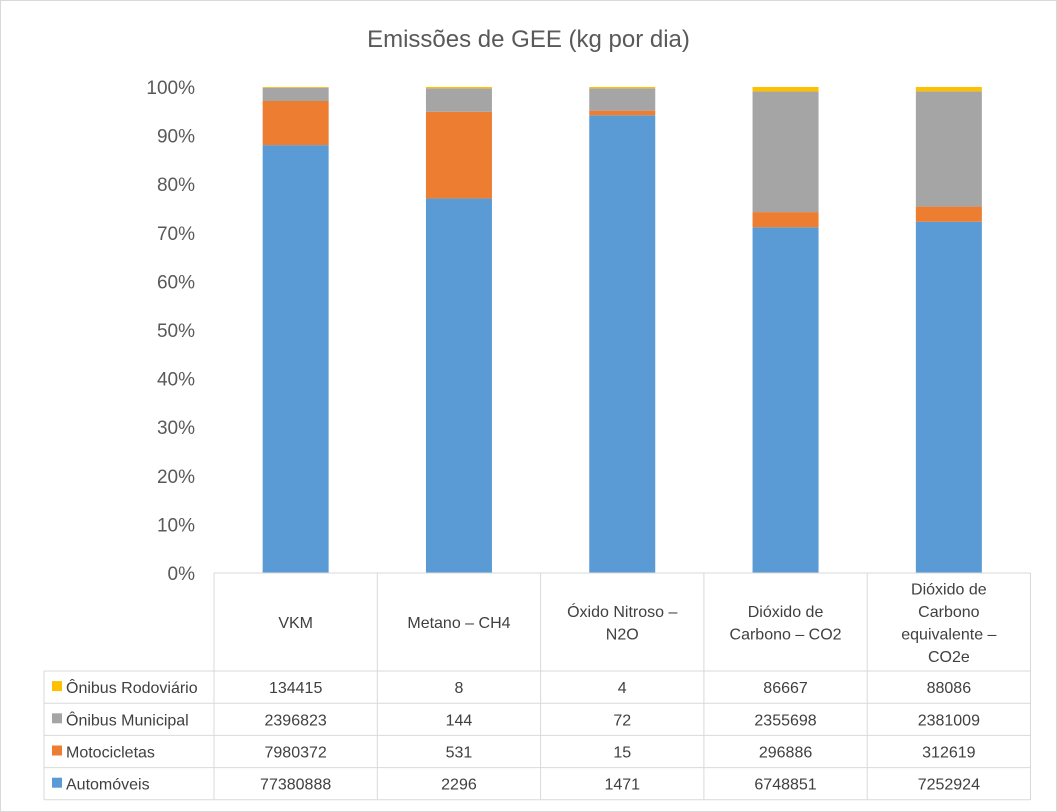 Image resolution: width=1057 pixels, height=812 pixels. What do you see at coordinates (459, 785) in the screenshot?
I see `table-cell-value: 2296` at bounding box center [459, 785].